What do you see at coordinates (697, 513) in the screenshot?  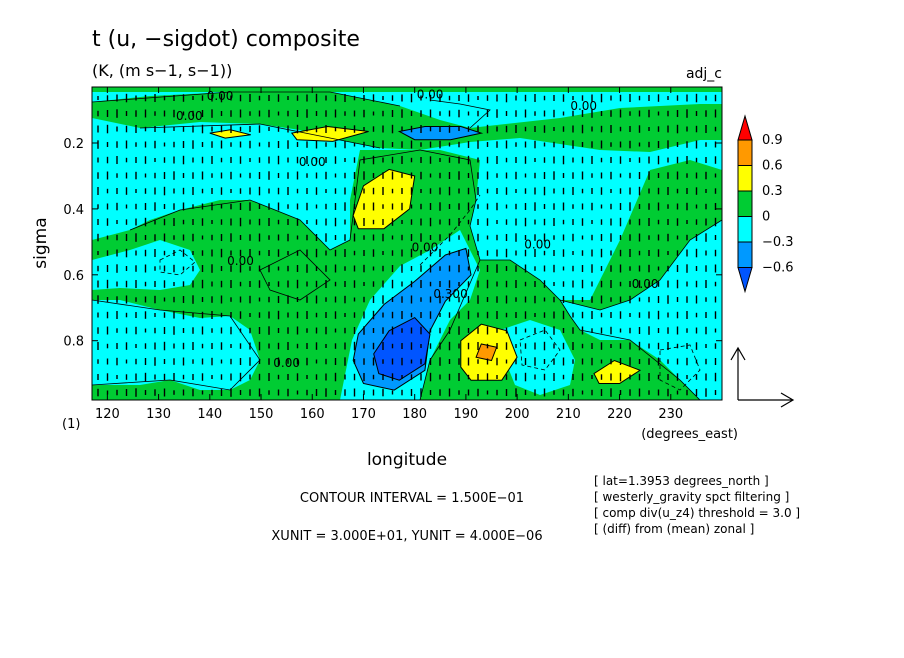 I see `note-line: [ comp div(u_z4) threshold = 3.0 ]` at bounding box center [697, 513].